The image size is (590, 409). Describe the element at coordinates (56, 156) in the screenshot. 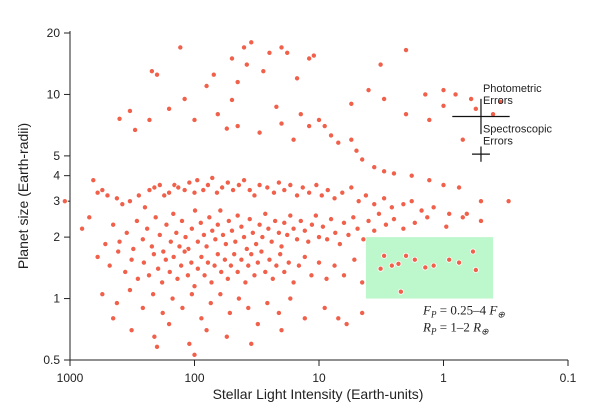

I see `y-tick-label: 5` at that location.